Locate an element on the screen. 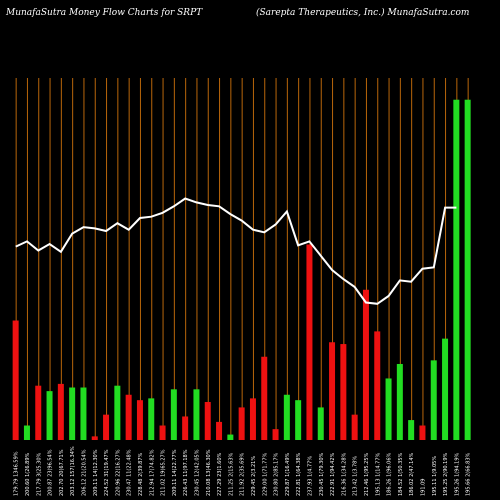 The width and height of the screenshot is (500, 500). x-tick-label: 211.92 2(35.69% is located at coordinates (243, 474).